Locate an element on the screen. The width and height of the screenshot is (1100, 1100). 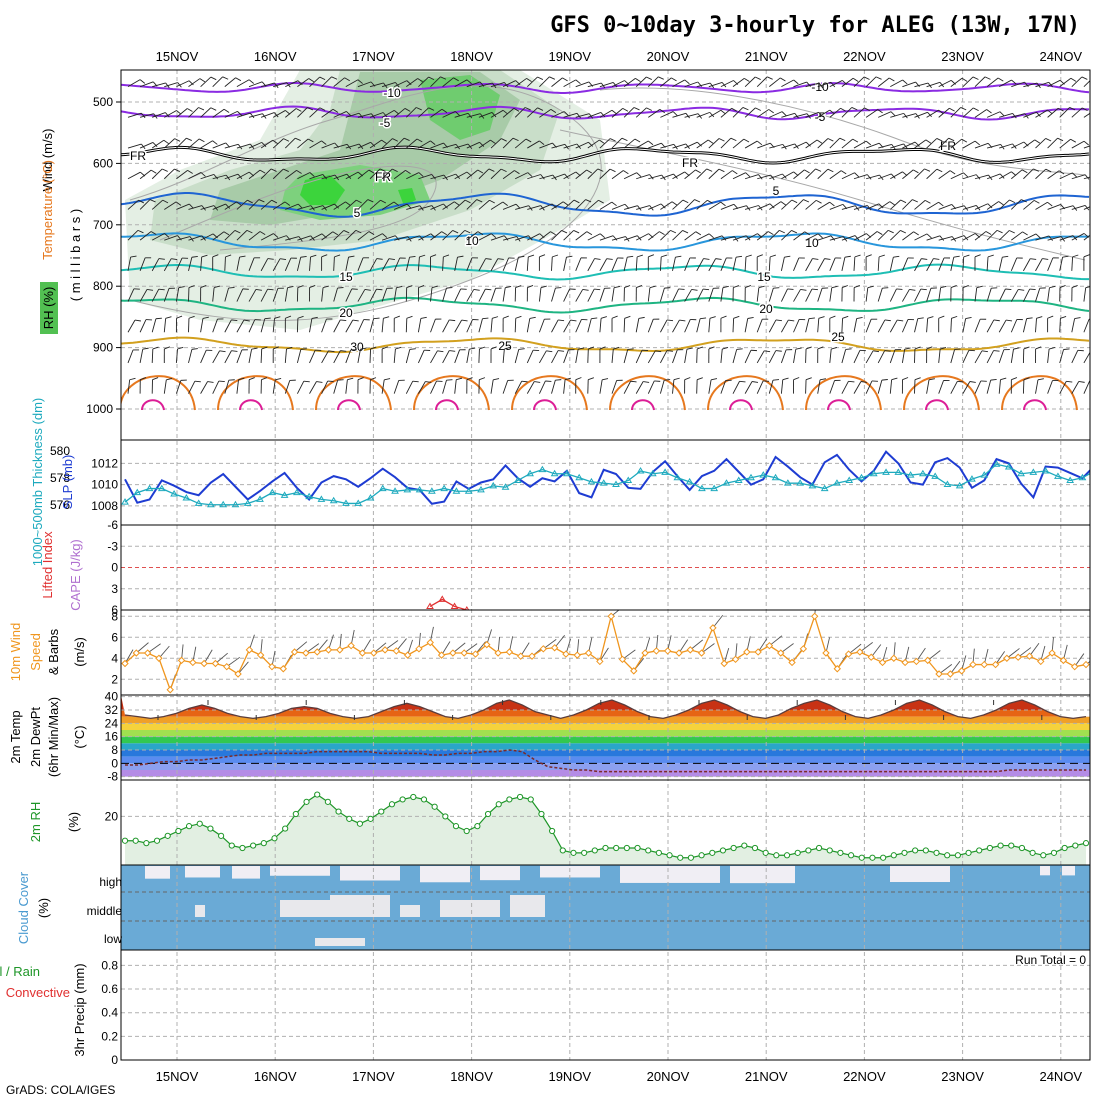
slp-ylabel-thk: 1000~500mb Thickness (dm) is located at coordinates (37, 482).